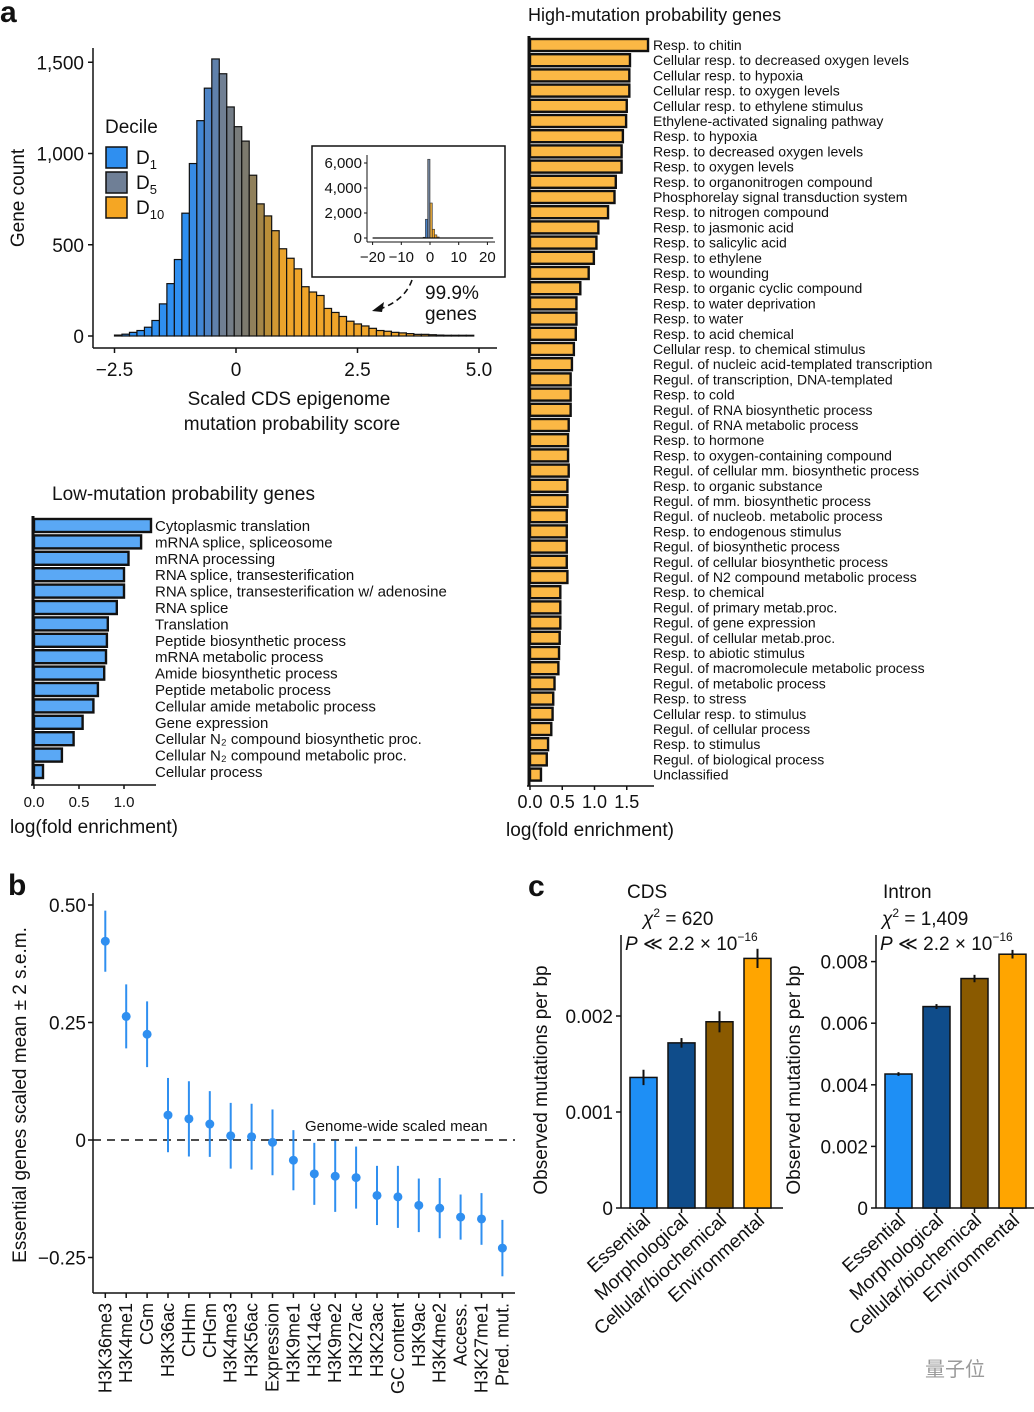 This screenshot has width=1034, height=1412. Describe the element at coordinates (886, 919) in the screenshot. I see `chi-symbol: χ` at that location.